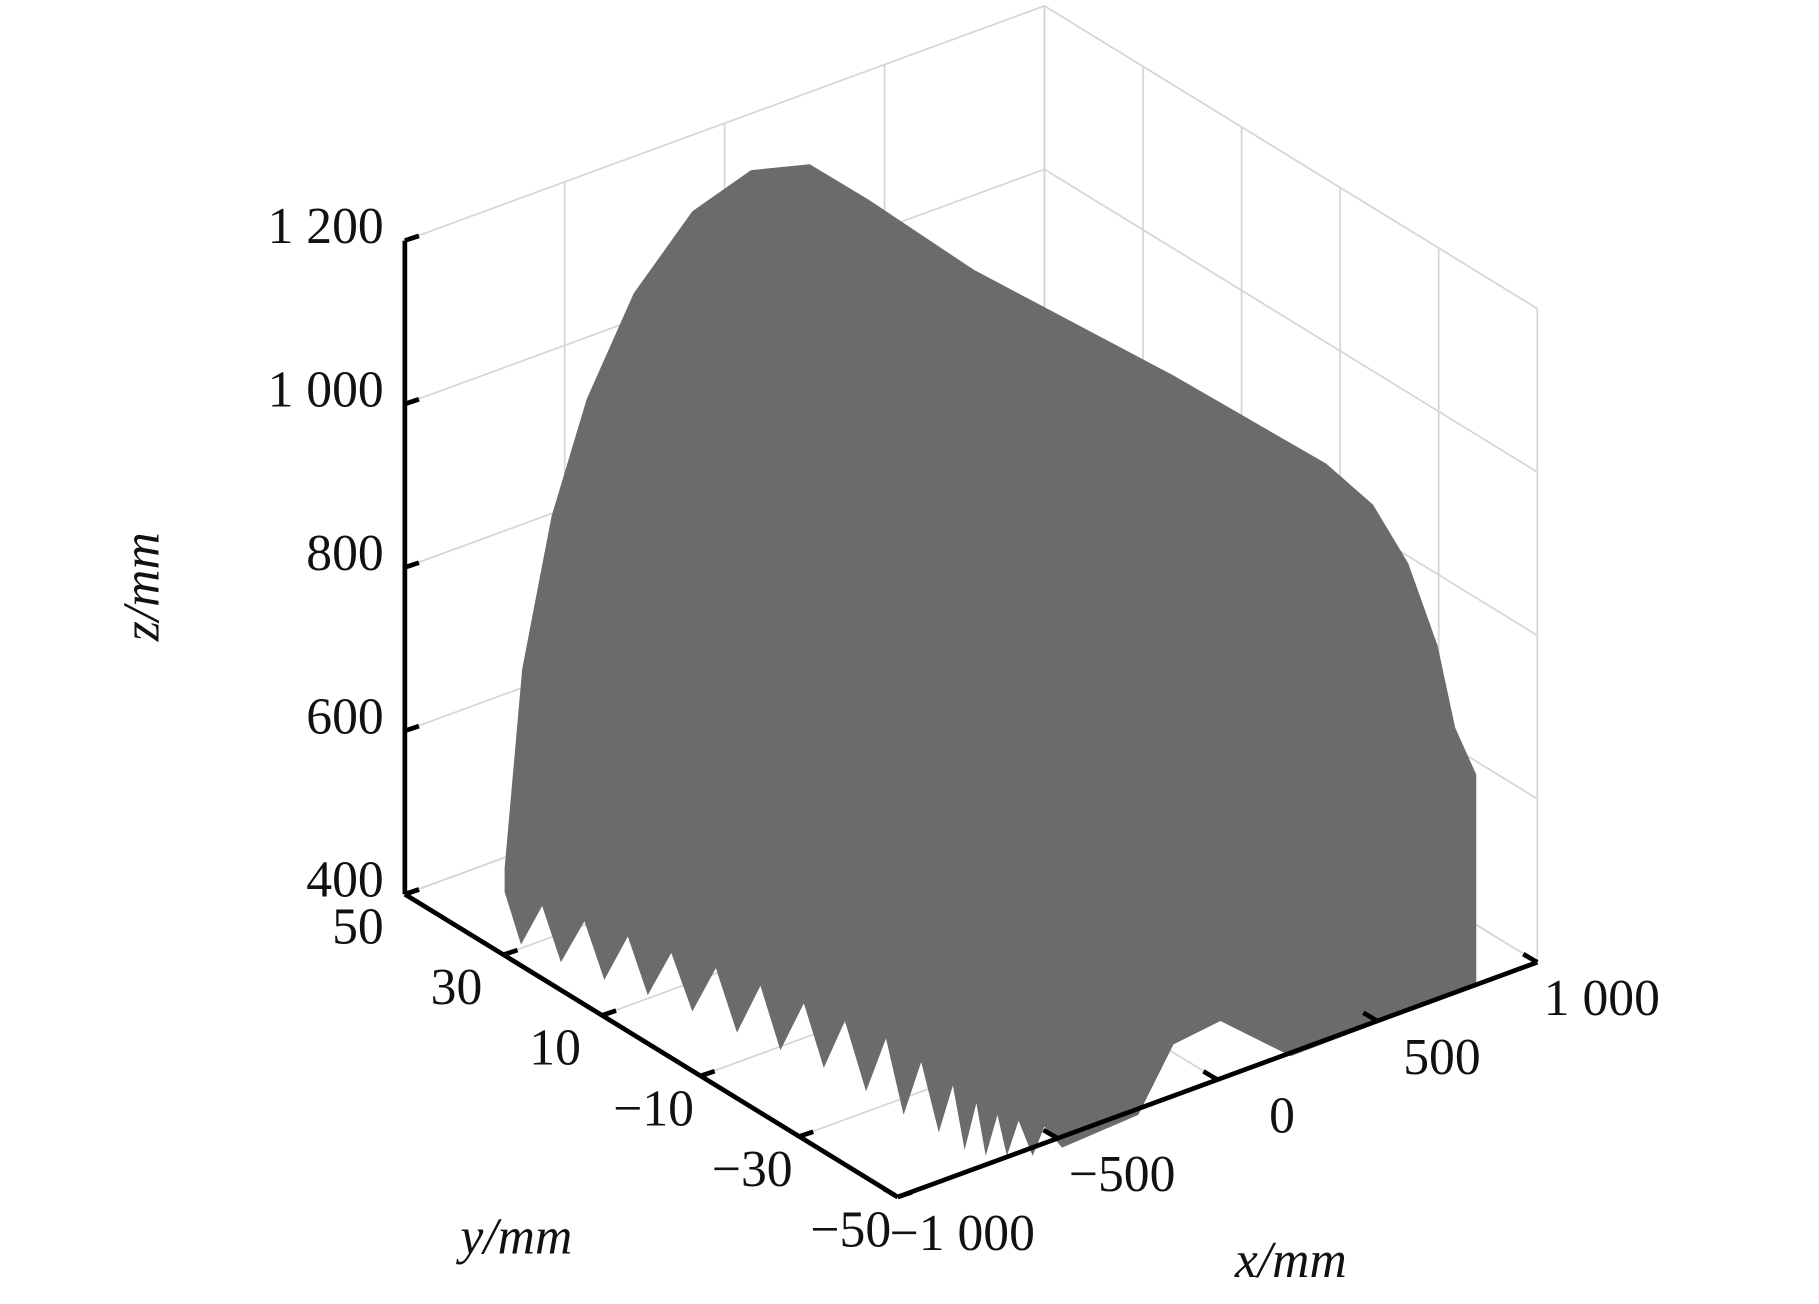 The width and height of the screenshot is (1819, 1304). I want to click on y-tick-label: −10, so click(653, 1108).